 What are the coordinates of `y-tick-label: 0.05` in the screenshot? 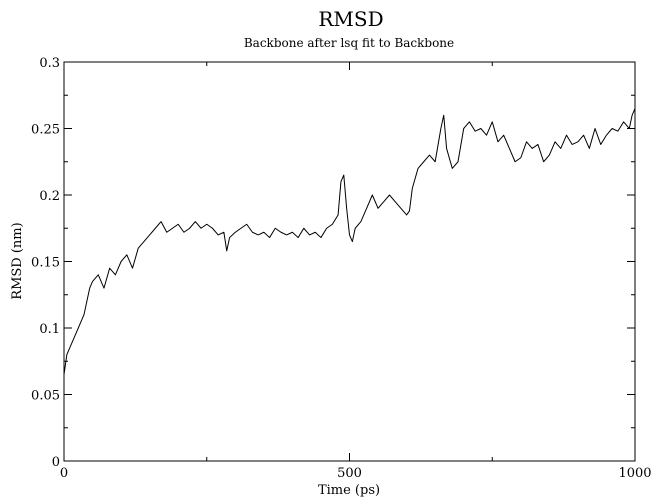 It's located at (45, 396).